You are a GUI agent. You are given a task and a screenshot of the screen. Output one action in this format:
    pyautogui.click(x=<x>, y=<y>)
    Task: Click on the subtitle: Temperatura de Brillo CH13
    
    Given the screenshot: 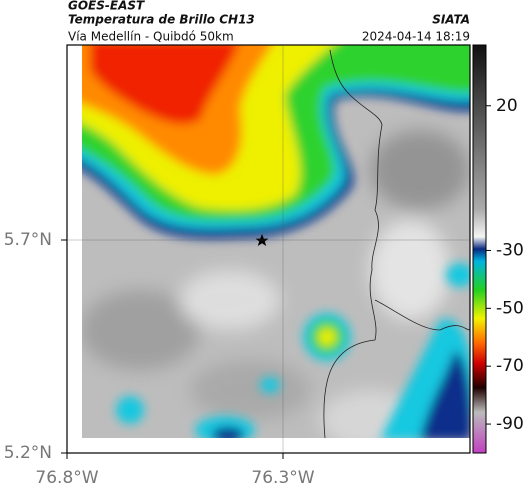 What is the action you would take?
    pyautogui.click(x=161, y=20)
    